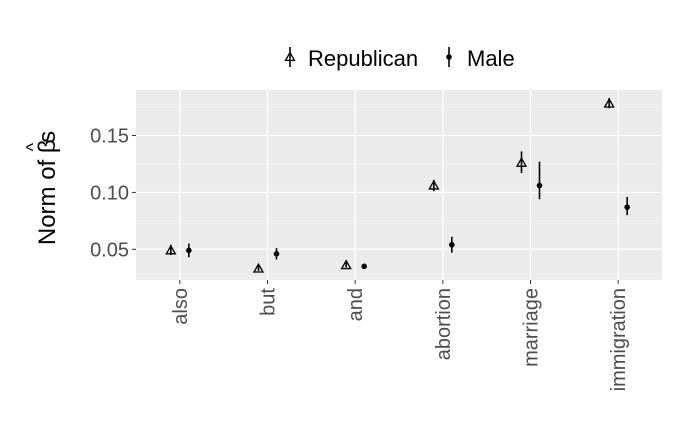 This screenshot has width=700, height=432. What do you see at coordinates (269, 302) in the screenshot?
I see `x-tick-label-but: but` at bounding box center [269, 302].